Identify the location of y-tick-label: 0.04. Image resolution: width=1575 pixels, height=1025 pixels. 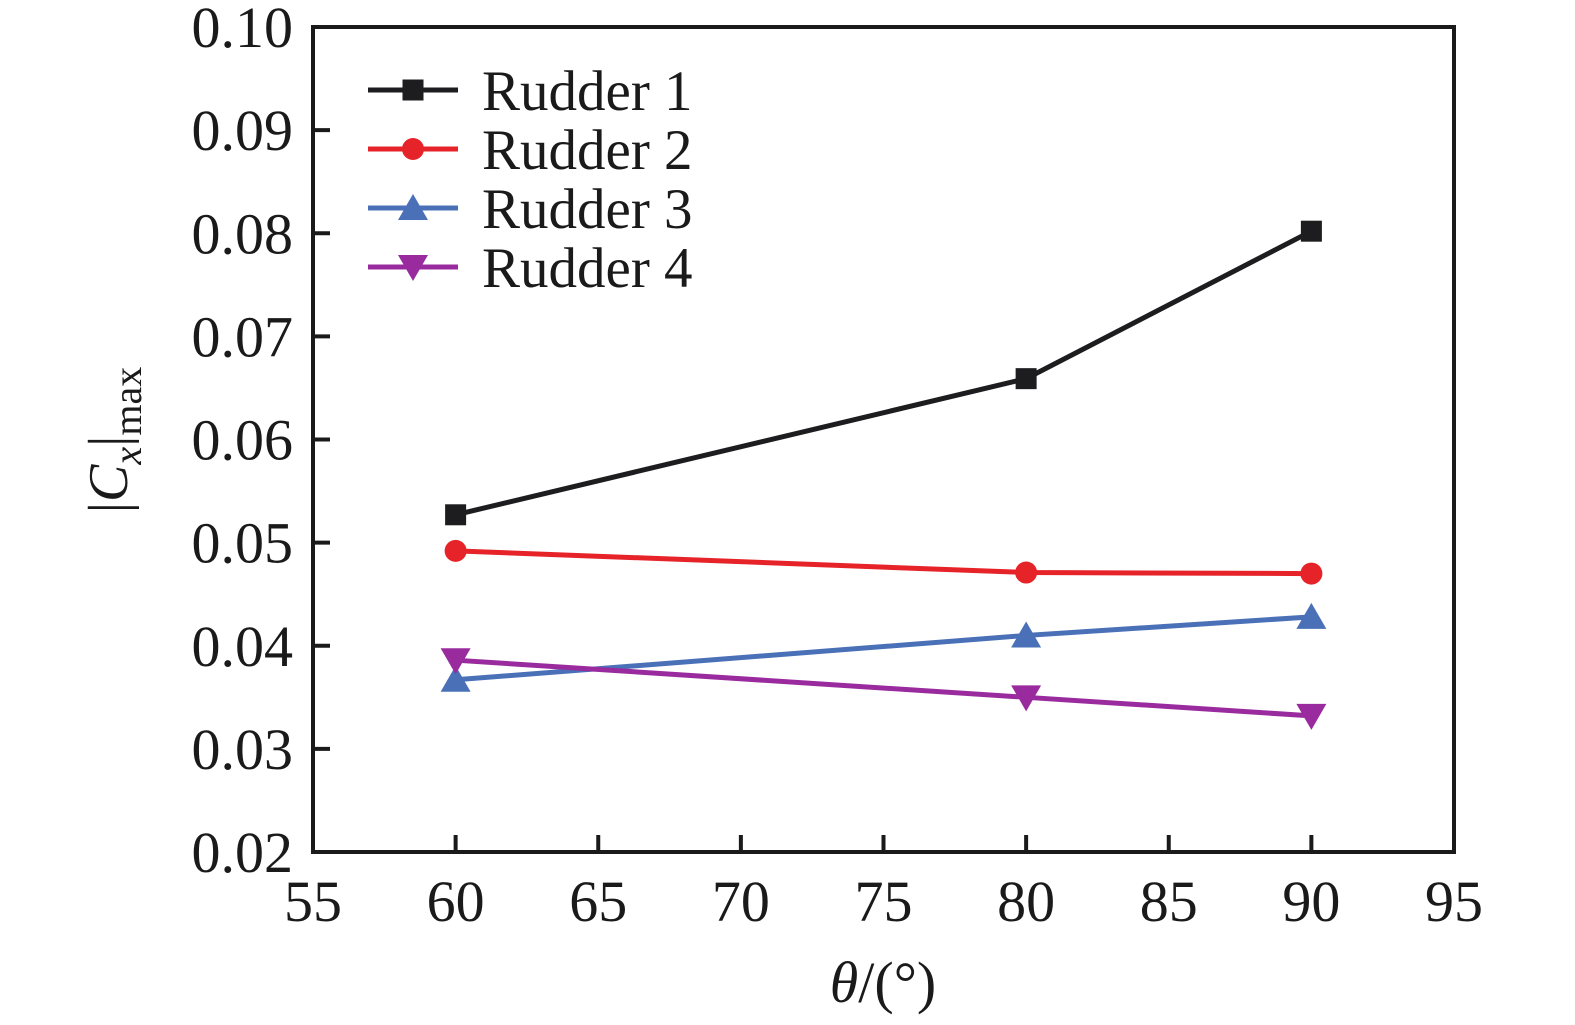
(243, 646).